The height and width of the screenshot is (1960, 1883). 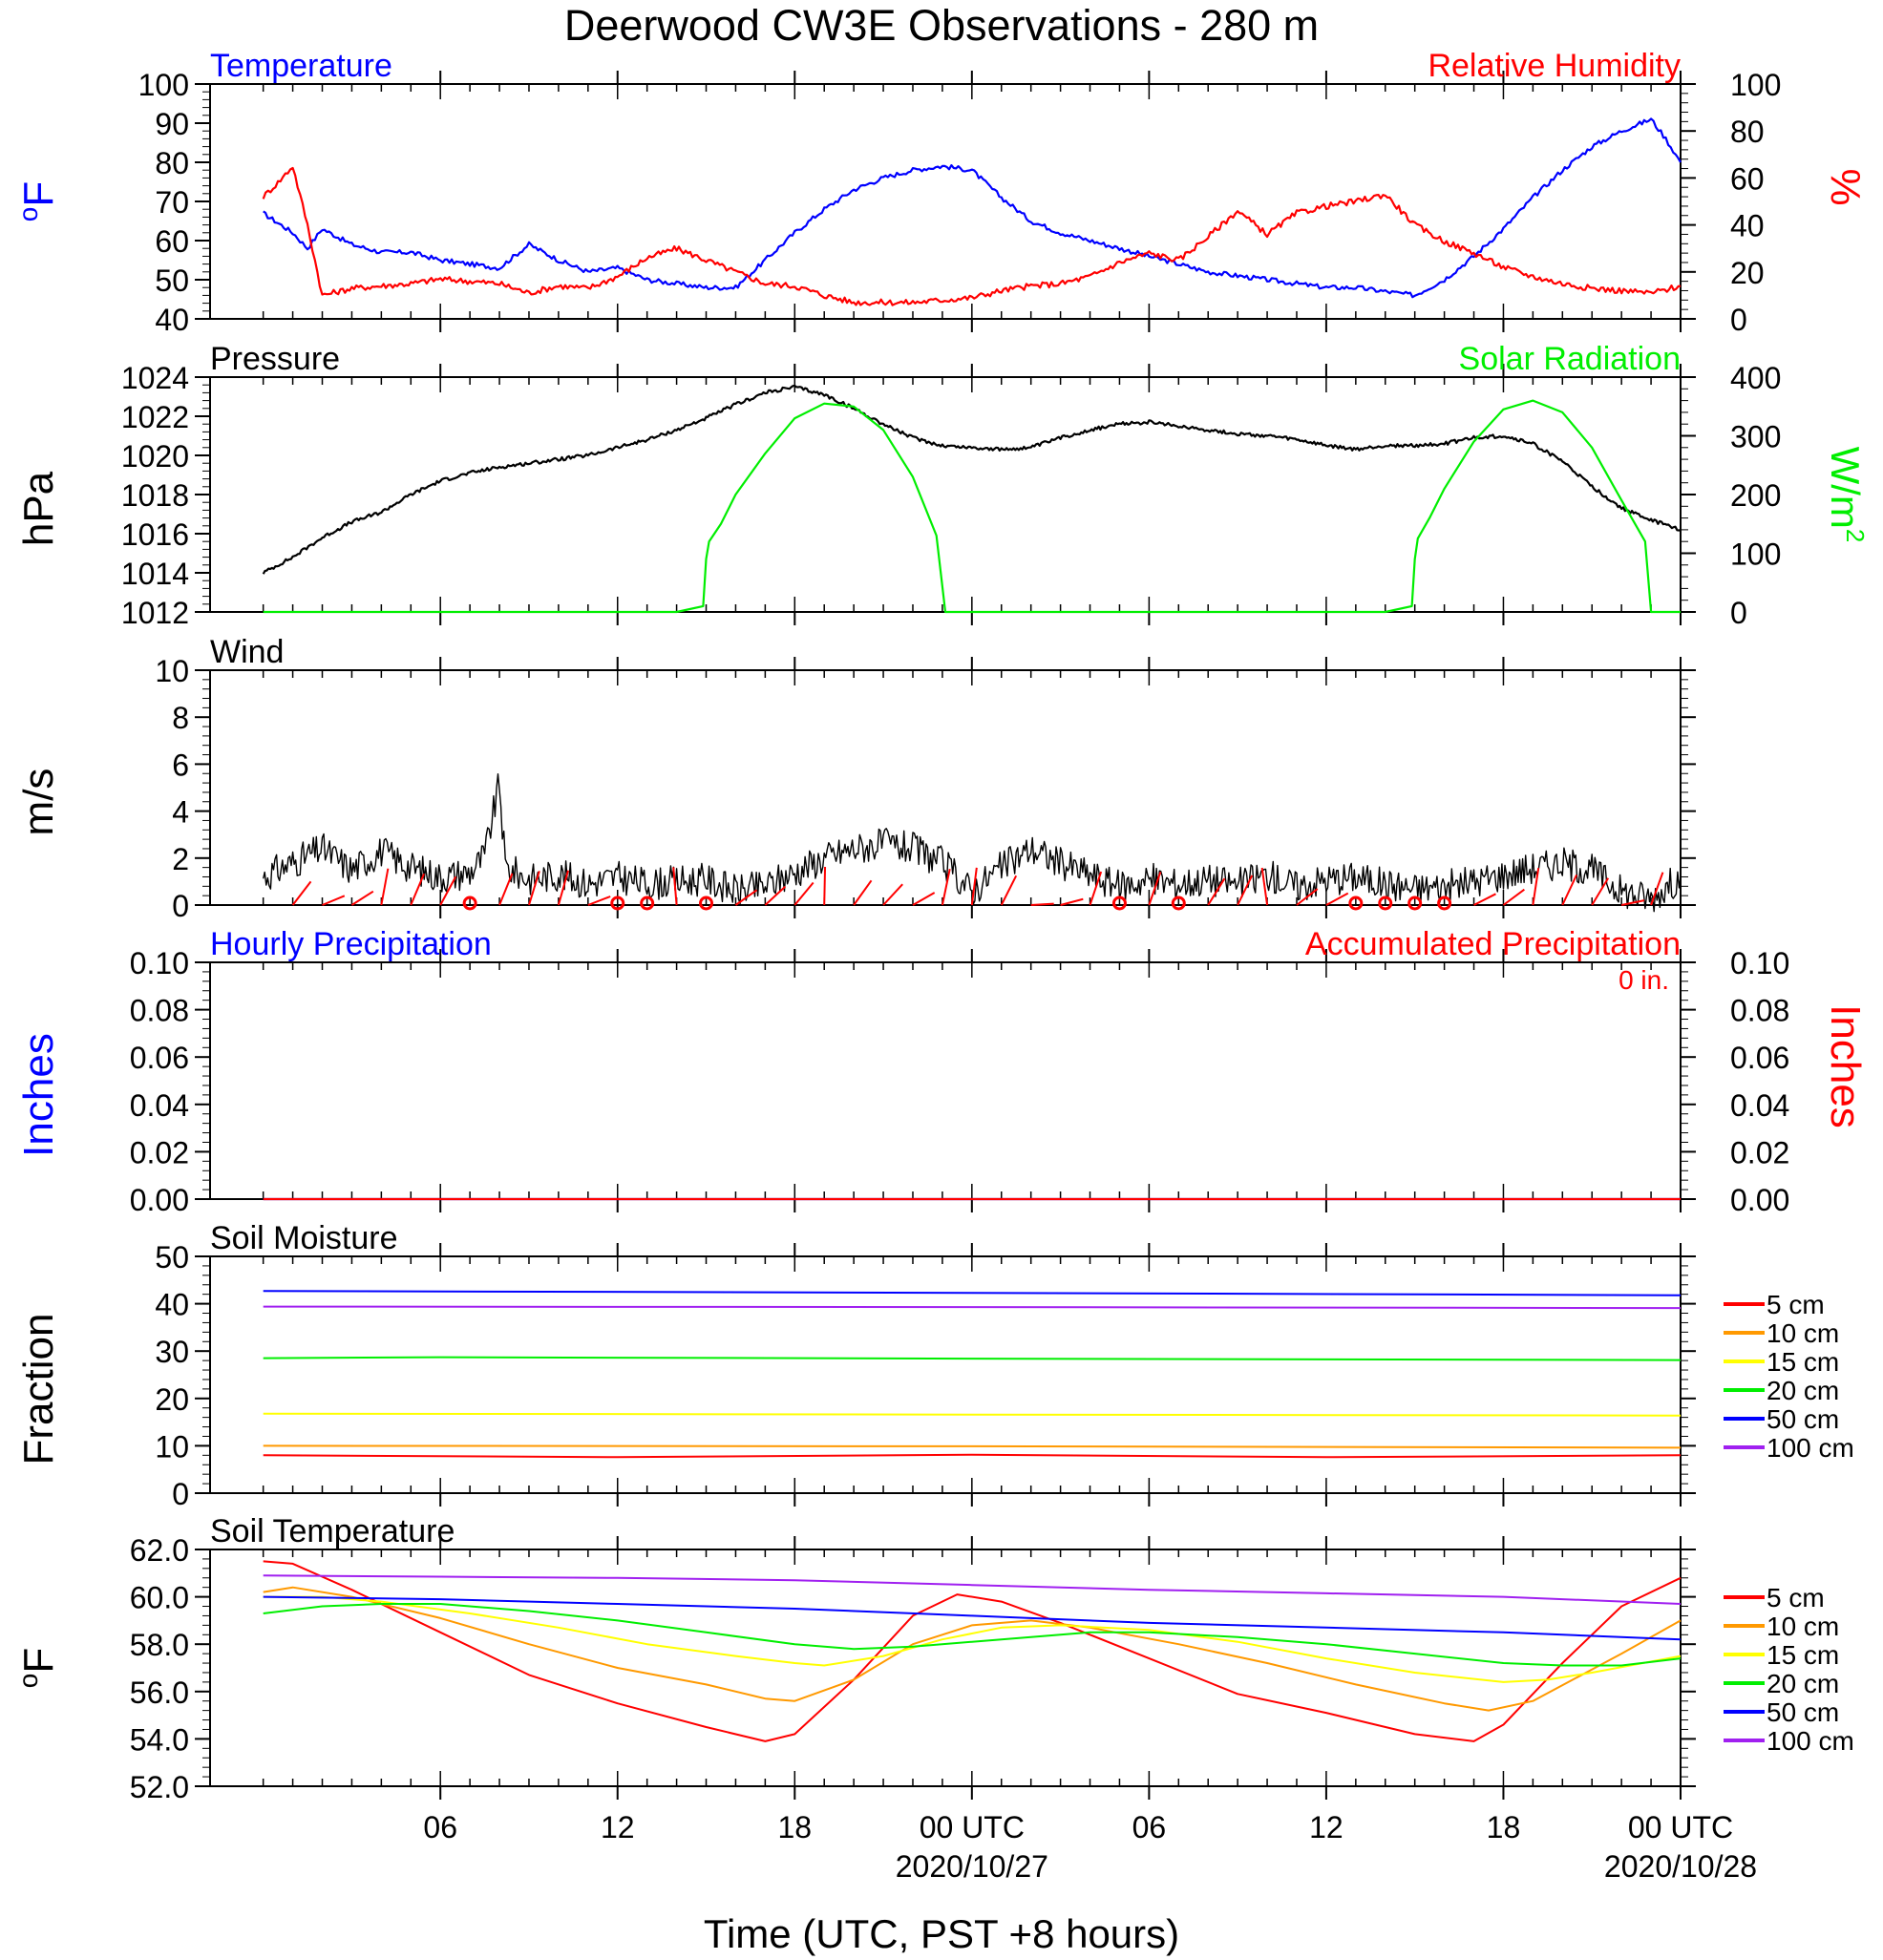 What do you see at coordinates (38, 802) in the screenshot?
I see `y-axis-label-left: m/s` at bounding box center [38, 802].